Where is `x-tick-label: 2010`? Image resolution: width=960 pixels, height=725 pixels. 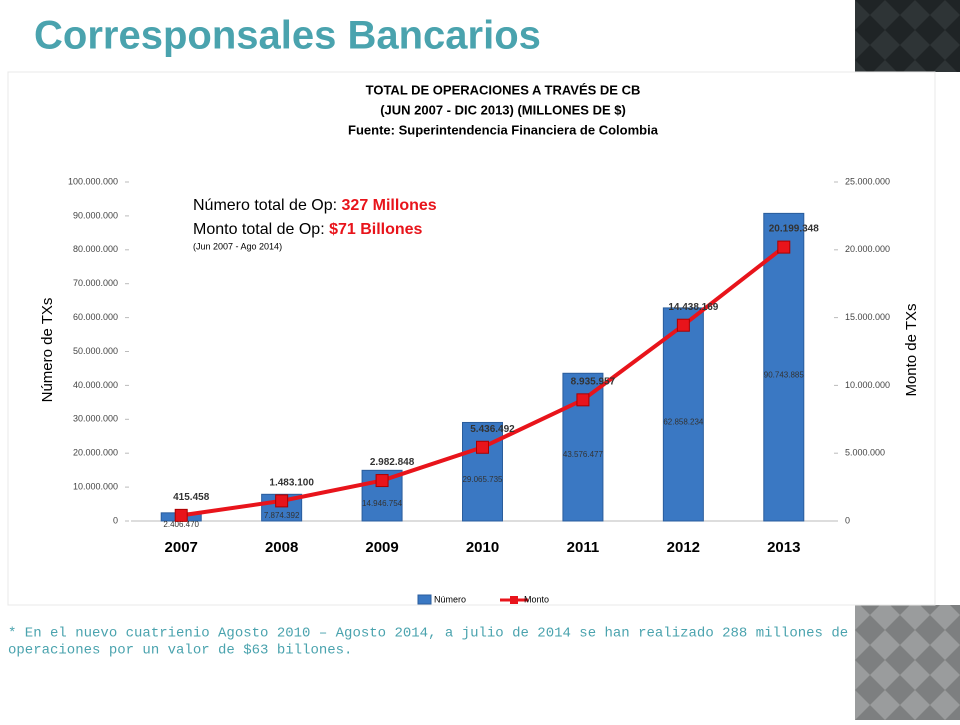 x-tick-label: 2010 is located at coordinates (482, 547).